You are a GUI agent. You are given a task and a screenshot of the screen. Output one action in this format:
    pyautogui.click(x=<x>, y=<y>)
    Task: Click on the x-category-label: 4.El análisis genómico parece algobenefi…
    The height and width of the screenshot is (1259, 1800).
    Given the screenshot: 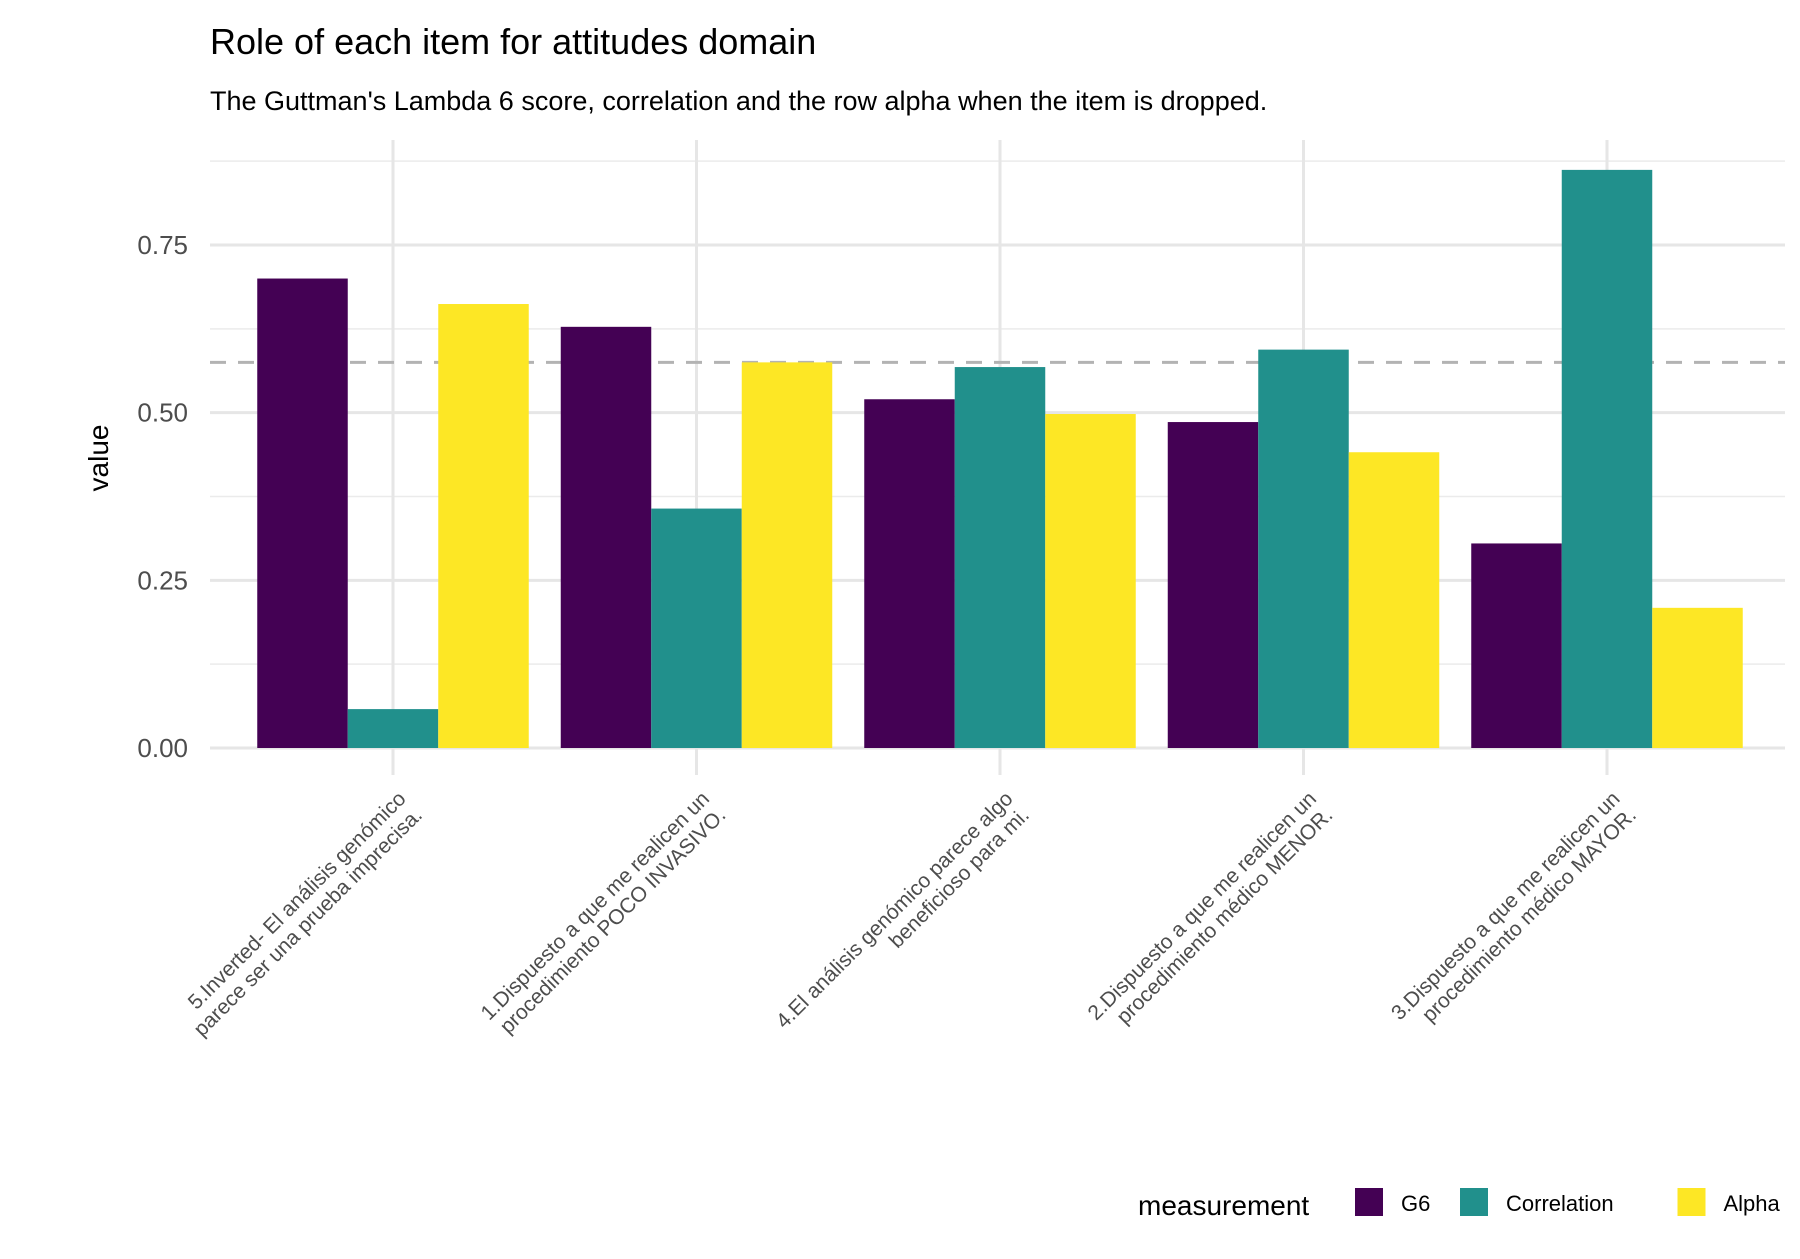 What is the action you would take?
    pyautogui.click(x=903, y=918)
    